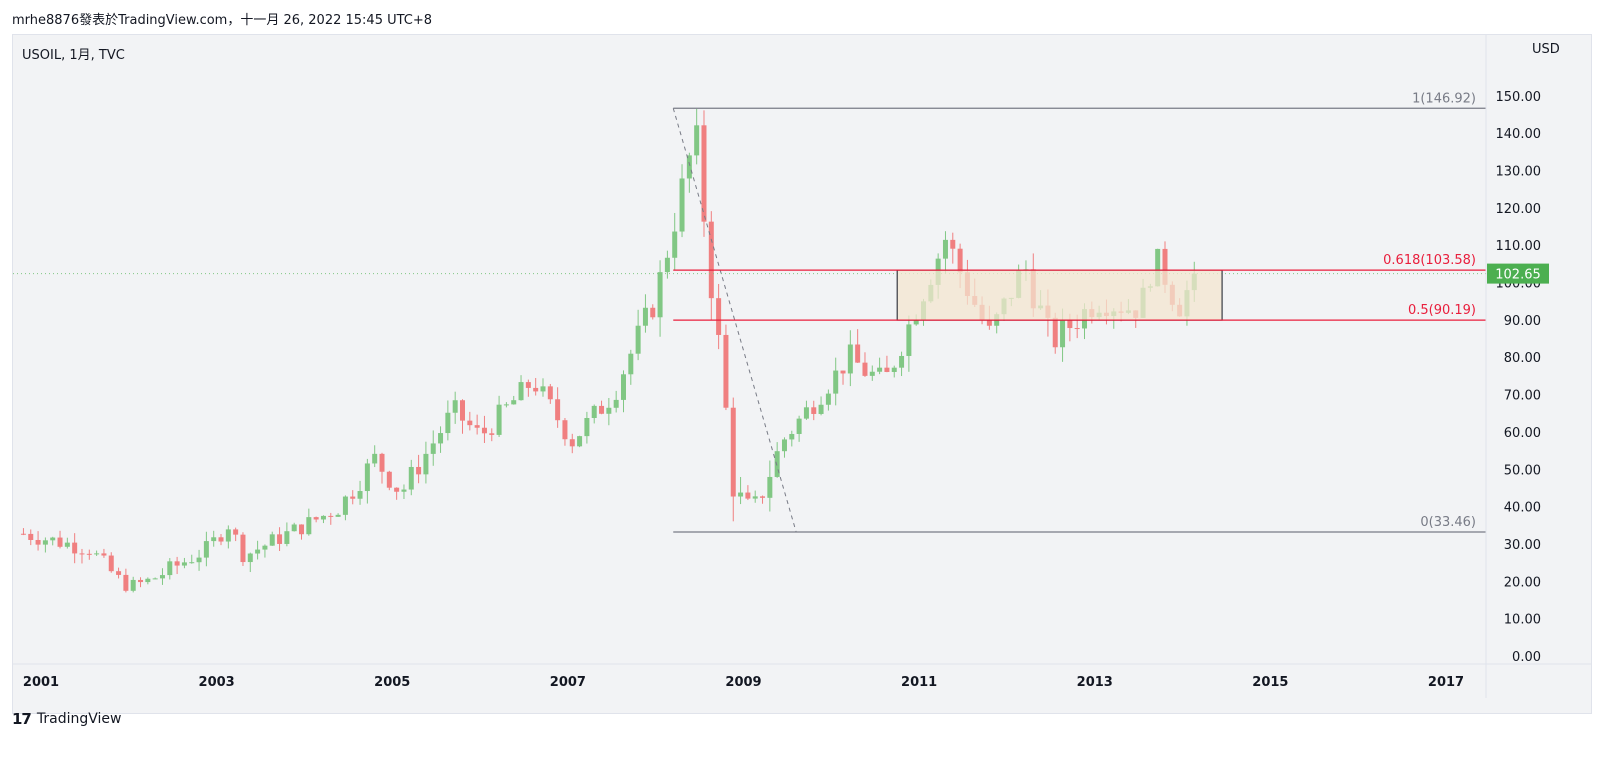 This screenshot has height=758, width=1604. Describe the element at coordinates (79, 719) in the screenshot. I see `tradingview-brand-text: TradingView` at that location.